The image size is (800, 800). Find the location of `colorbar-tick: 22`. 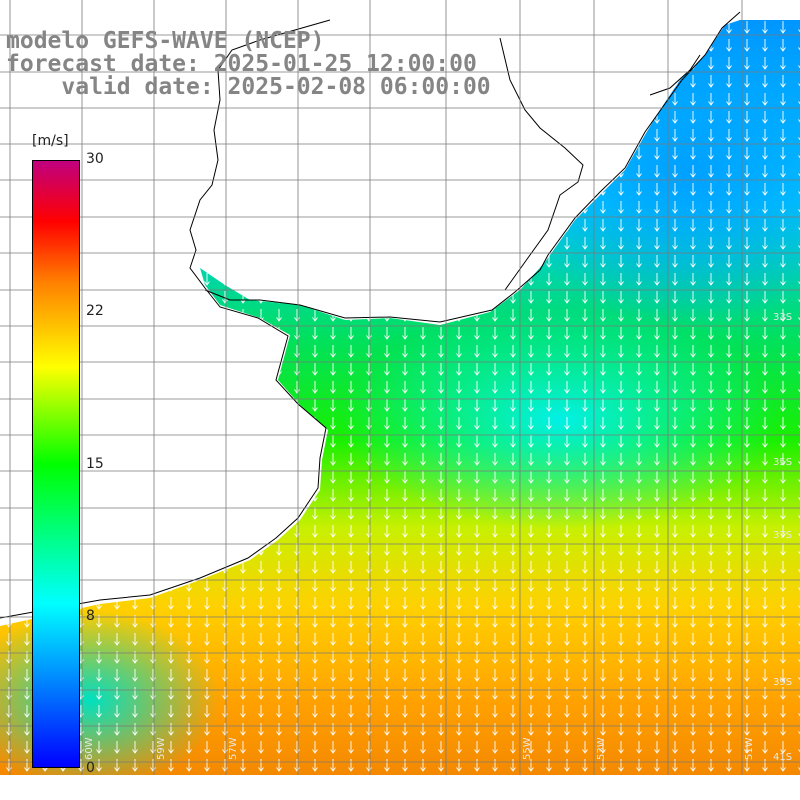

colorbar-tick: 22 is located at coordinates (95, 311).